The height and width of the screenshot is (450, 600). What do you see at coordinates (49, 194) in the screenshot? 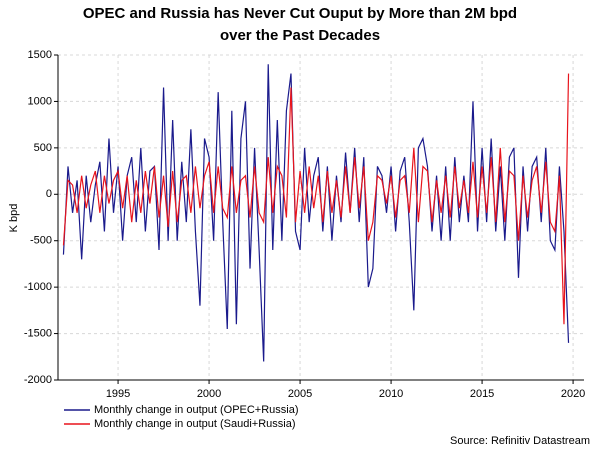
I see `y-tick-label: 0` at bounding box center [49, 194].